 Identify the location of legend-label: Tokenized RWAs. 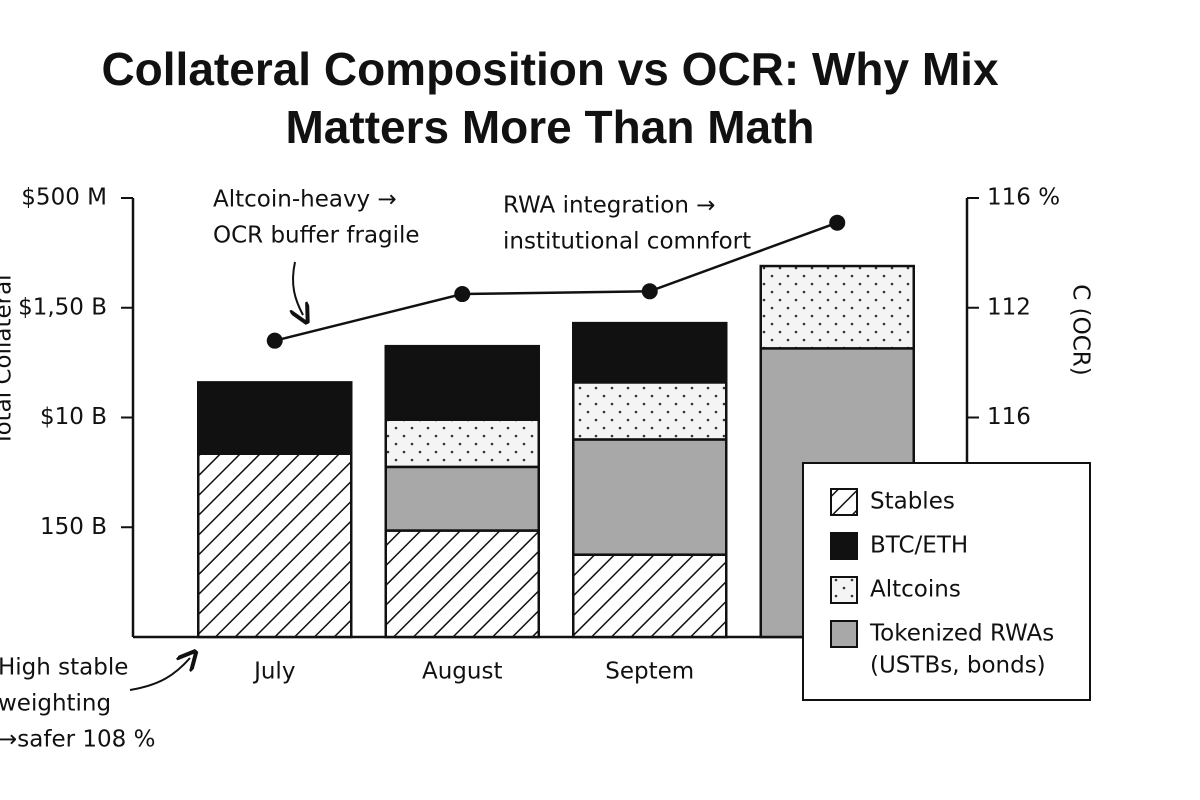
(961, 634).